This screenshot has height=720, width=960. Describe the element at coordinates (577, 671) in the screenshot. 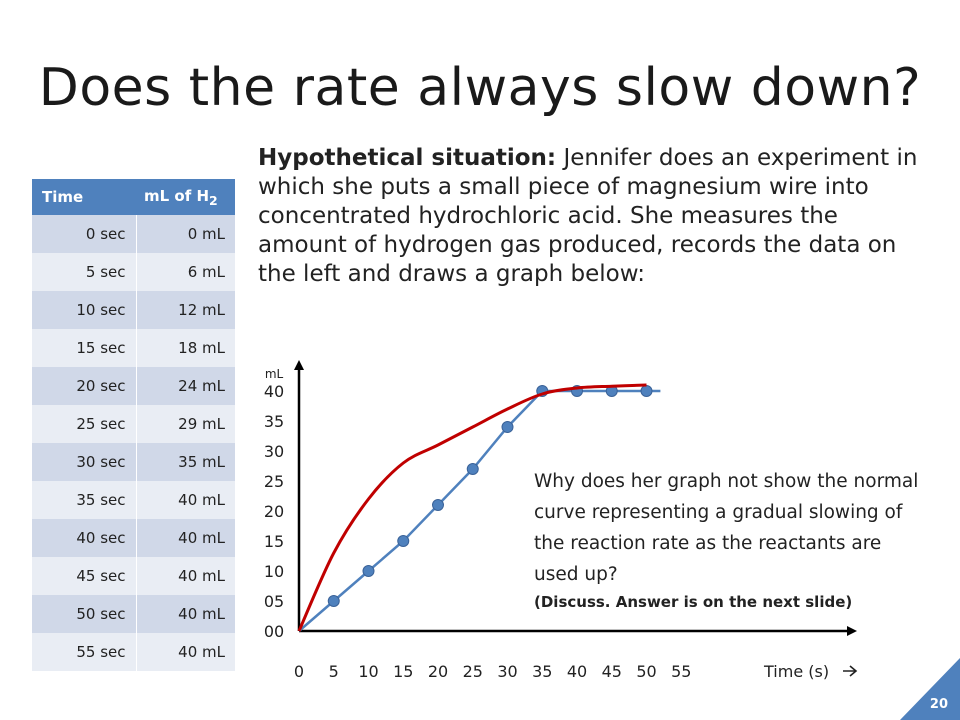

I see `x-tick-label: 40` at that location.